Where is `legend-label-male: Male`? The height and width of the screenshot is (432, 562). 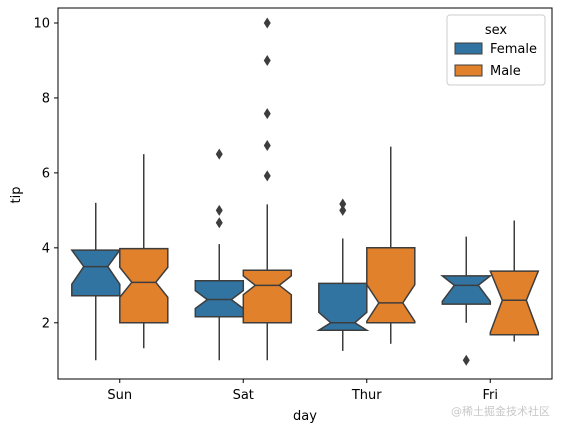
legend-label-male: Male is located at coordinates (505, 71).